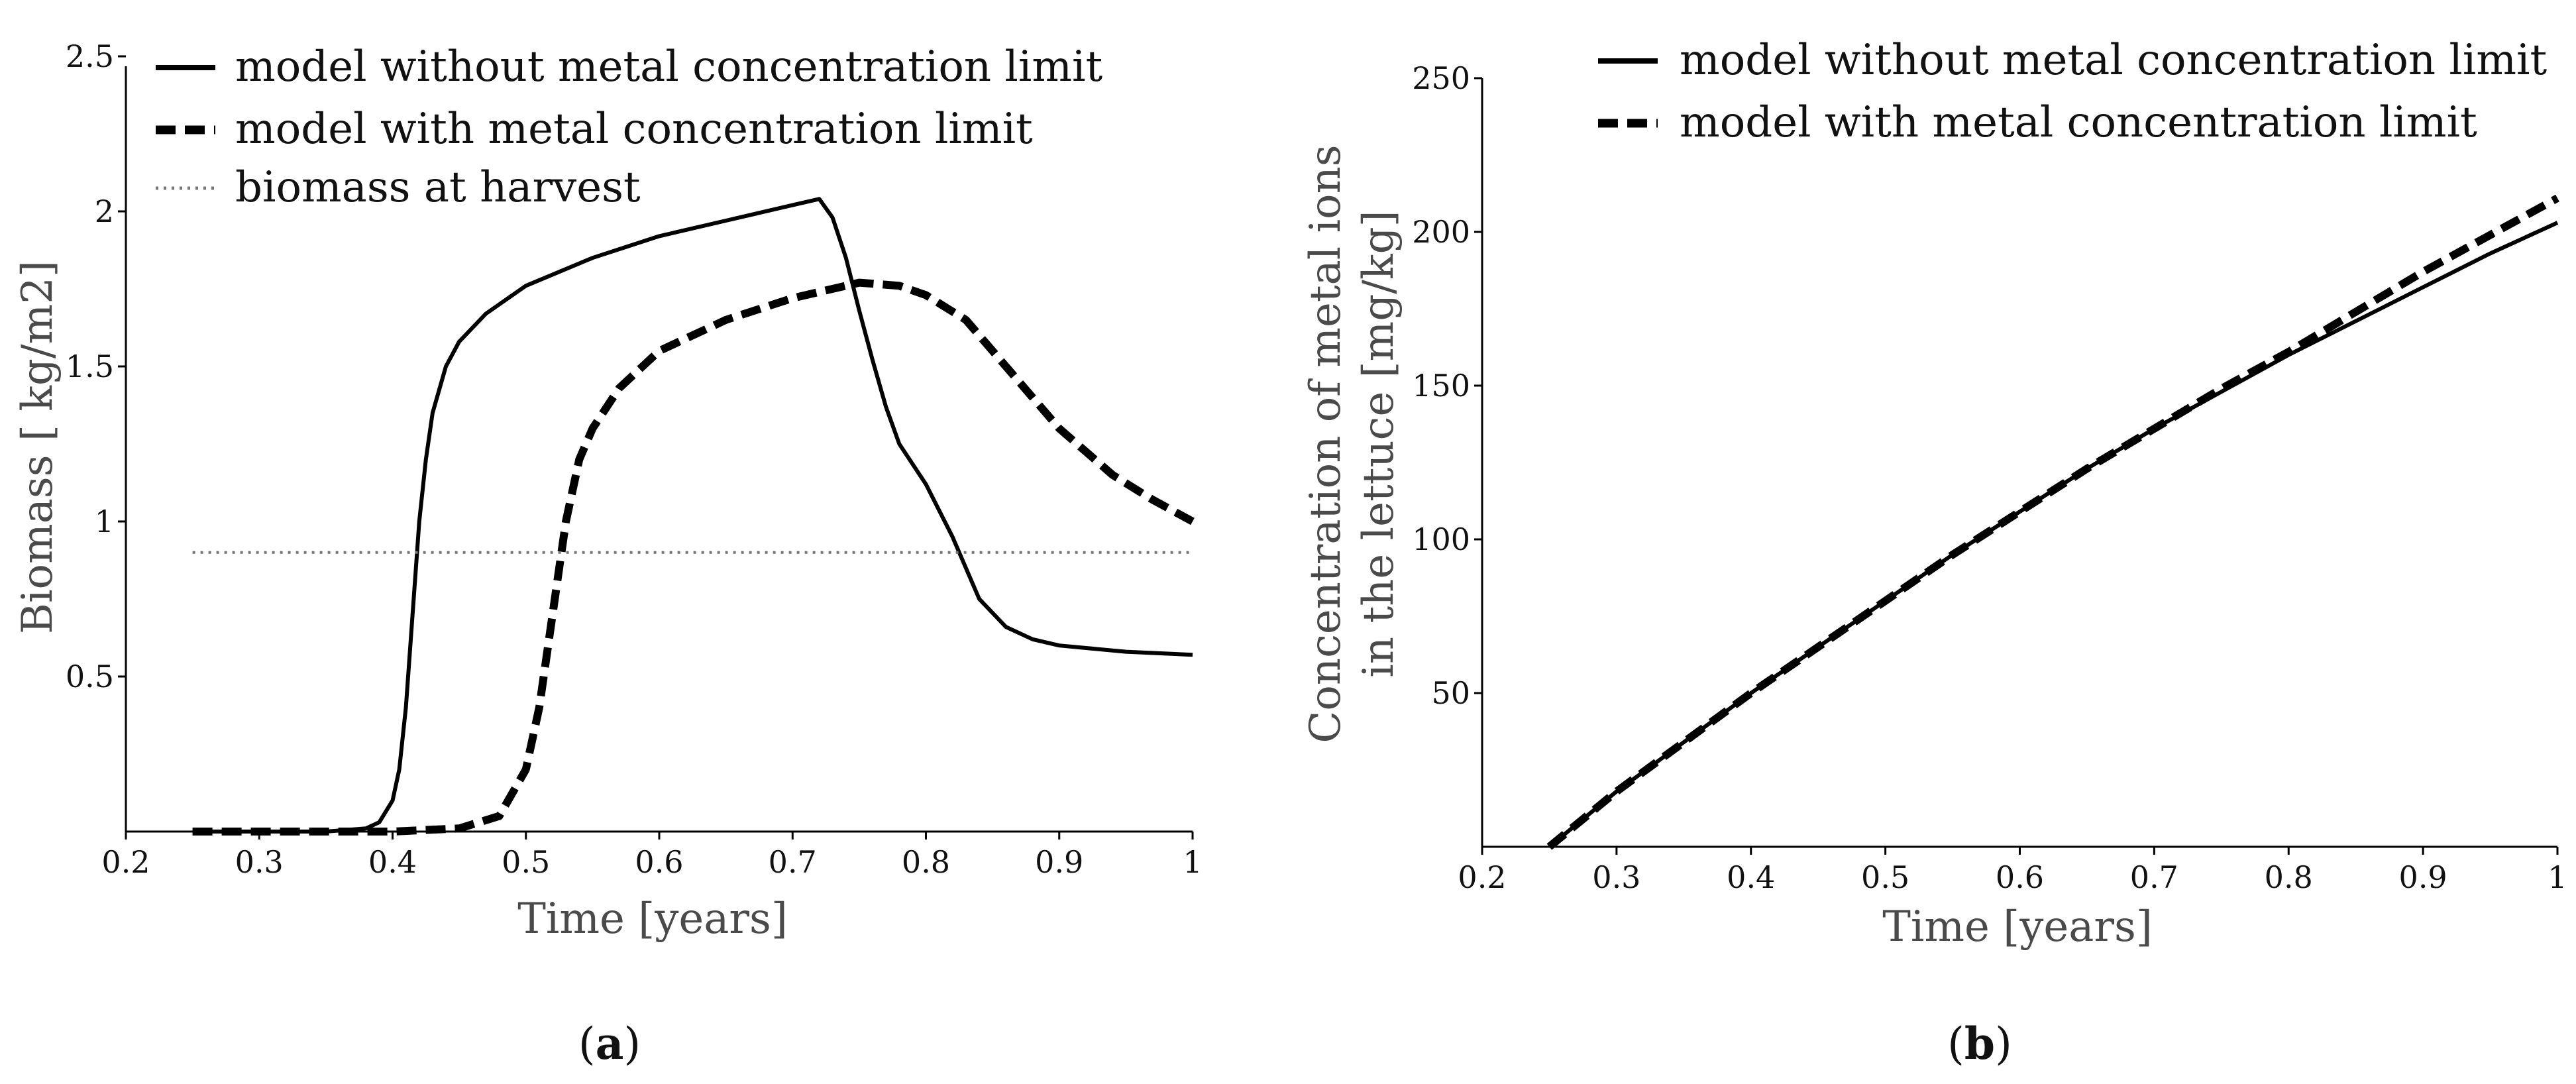  I want to click on panel-b-caption-letter: b, so click(1980, 1043).